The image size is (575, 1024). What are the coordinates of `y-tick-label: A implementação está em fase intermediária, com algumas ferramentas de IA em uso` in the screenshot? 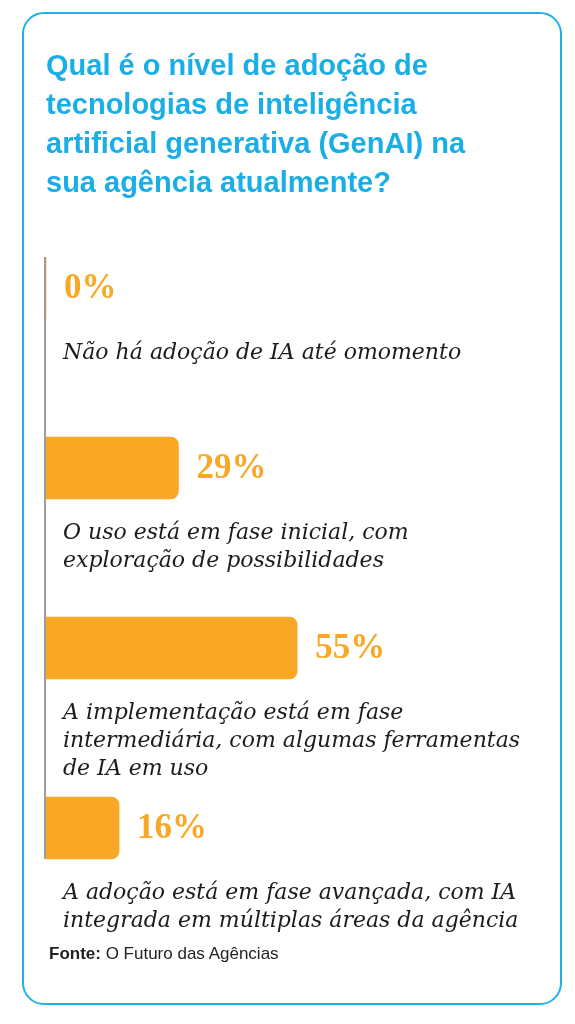 It's located at (291, 739).